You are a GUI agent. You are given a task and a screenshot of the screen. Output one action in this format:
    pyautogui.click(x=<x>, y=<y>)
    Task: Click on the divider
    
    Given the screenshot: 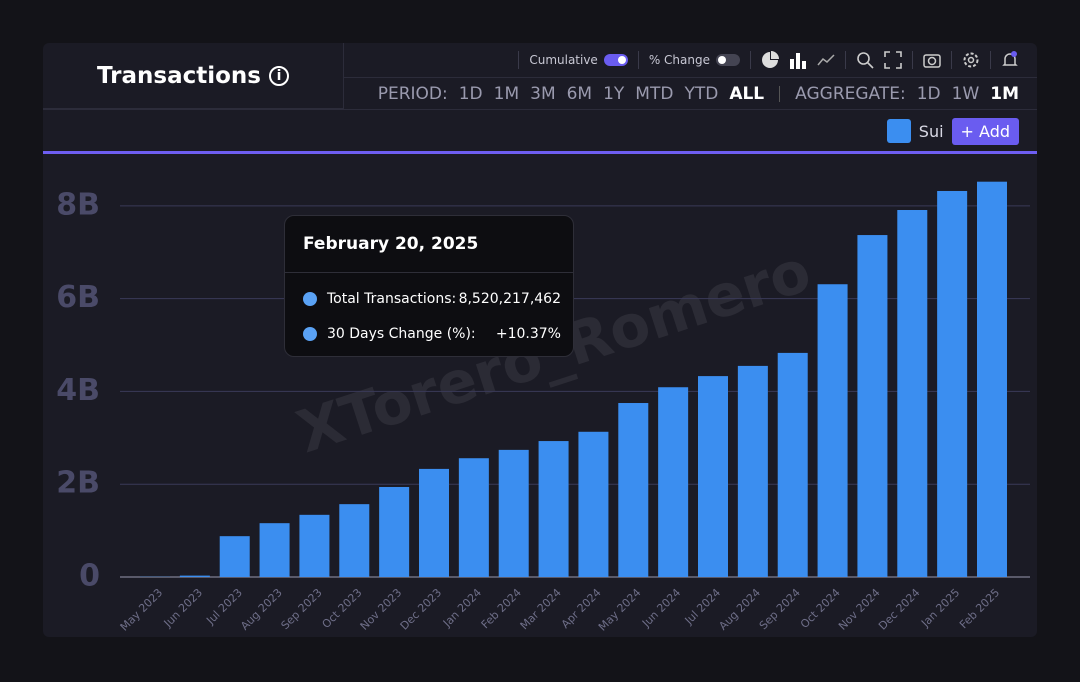 What is the action you would take?
    pyautogui.click(x=540, y=152)
    